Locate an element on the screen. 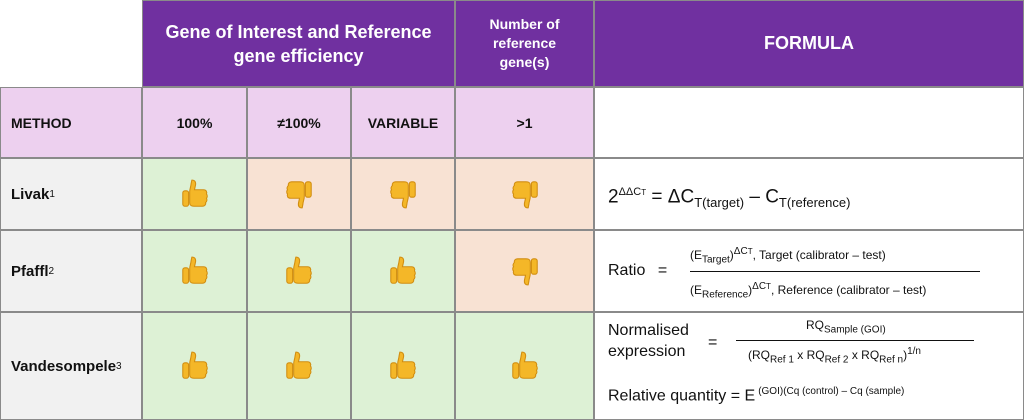 This screenshot has width=1024, height=420. method-name: Vandesompele is located at coordinates (64, 366).